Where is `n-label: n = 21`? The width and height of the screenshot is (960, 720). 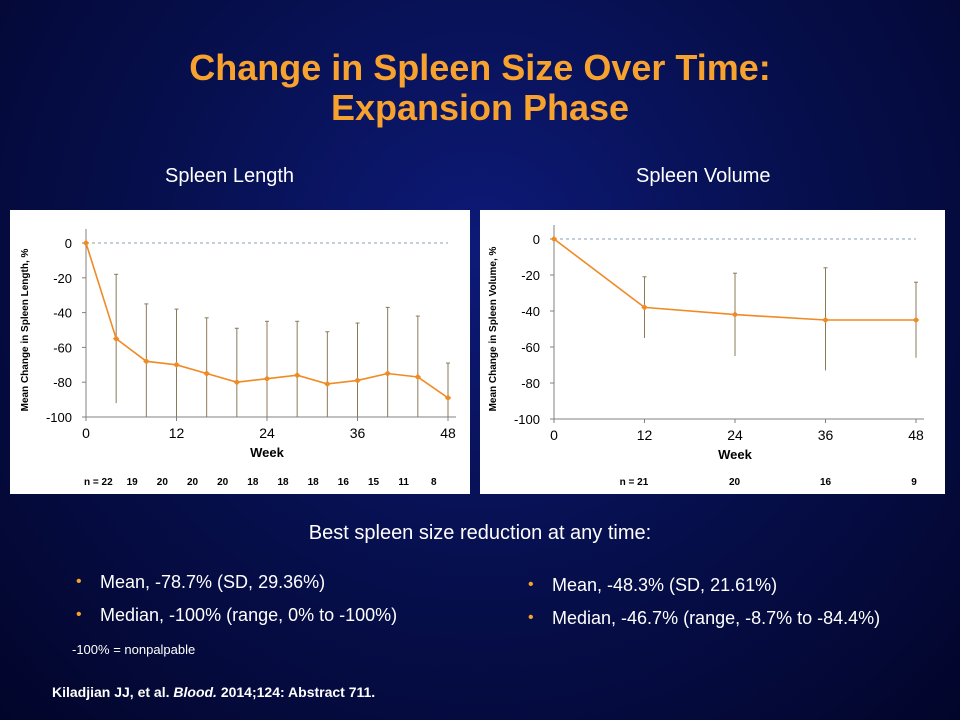 n-label: n = 21 is located at coordinates (634, 482).